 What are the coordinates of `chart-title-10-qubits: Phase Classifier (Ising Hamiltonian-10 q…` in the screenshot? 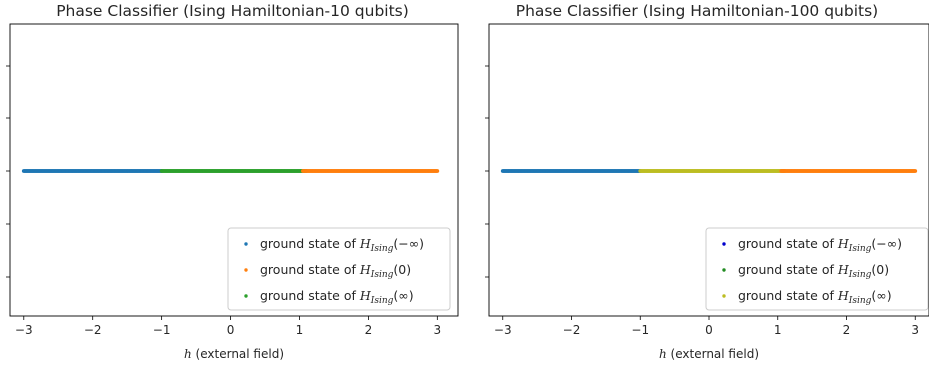 It's located at (232, 11).